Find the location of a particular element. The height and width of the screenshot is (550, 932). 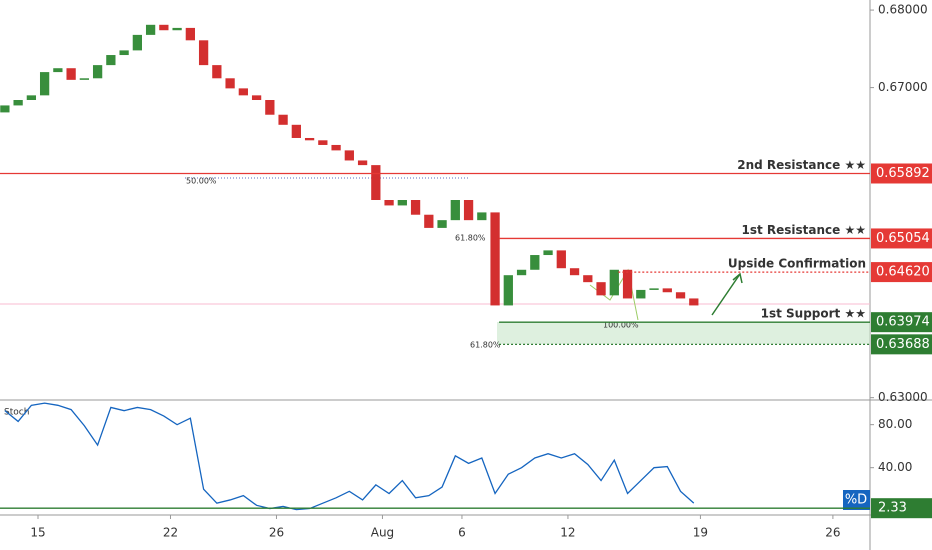

fib-label: 100.00% is located at coordinates (621, 325).